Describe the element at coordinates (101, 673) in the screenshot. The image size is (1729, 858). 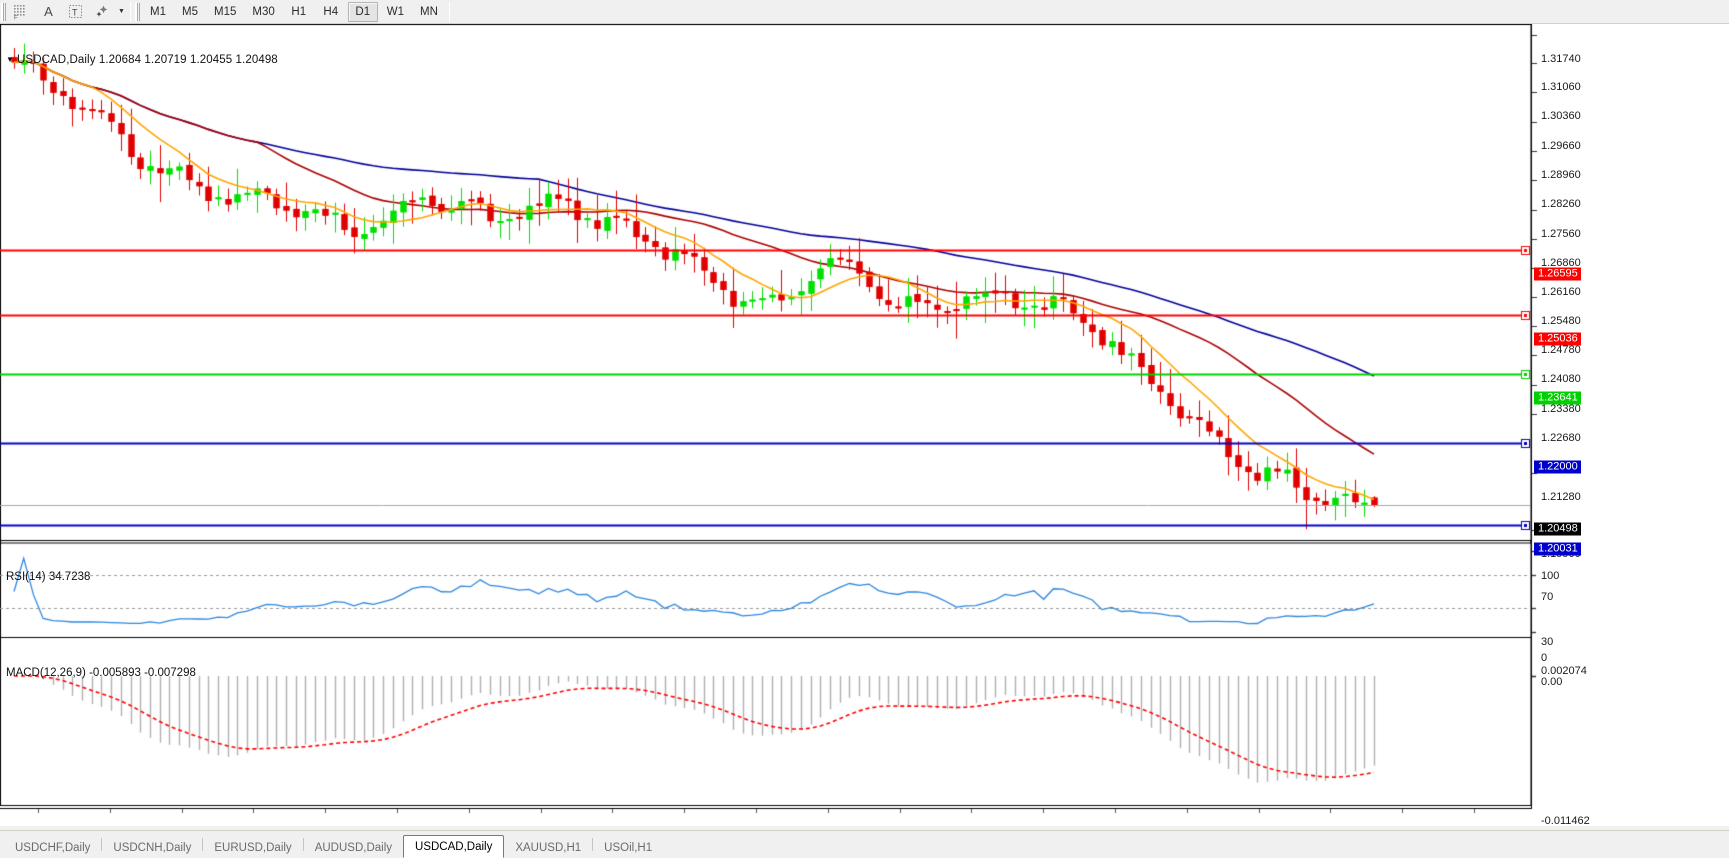
I see `macd-indicator-label: MACD(12,26,9) -0.005893 -0.007298` at that location.